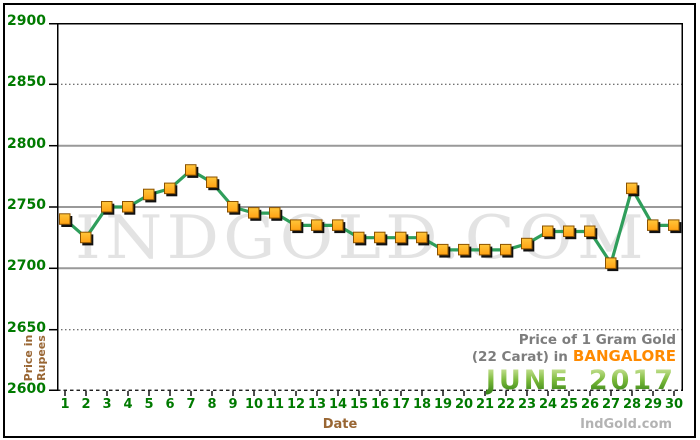 This screenshot has width=700, height=440. I want to click on x-tick-label: 5, so click(149, 404).